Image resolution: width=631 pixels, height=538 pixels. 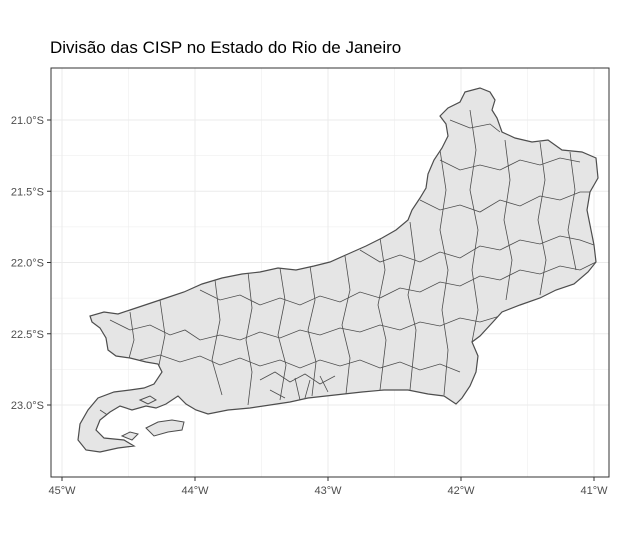 What do you see at coordinates (594, 491) in the screenshot?
I see `x-tick-label: 41°W` at bounding box center [594, 491].